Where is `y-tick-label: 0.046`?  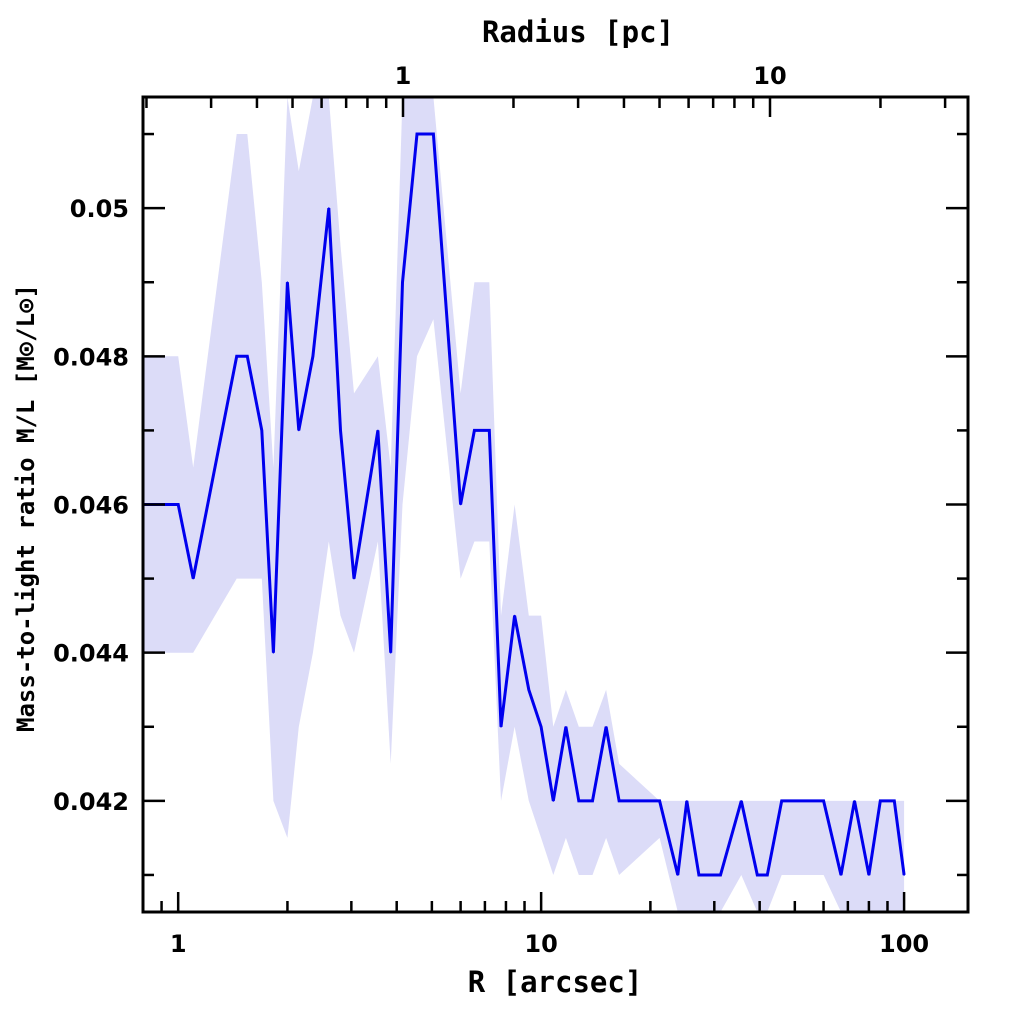 y-tick-label: 0.046 is located at coordinates (91, 506).